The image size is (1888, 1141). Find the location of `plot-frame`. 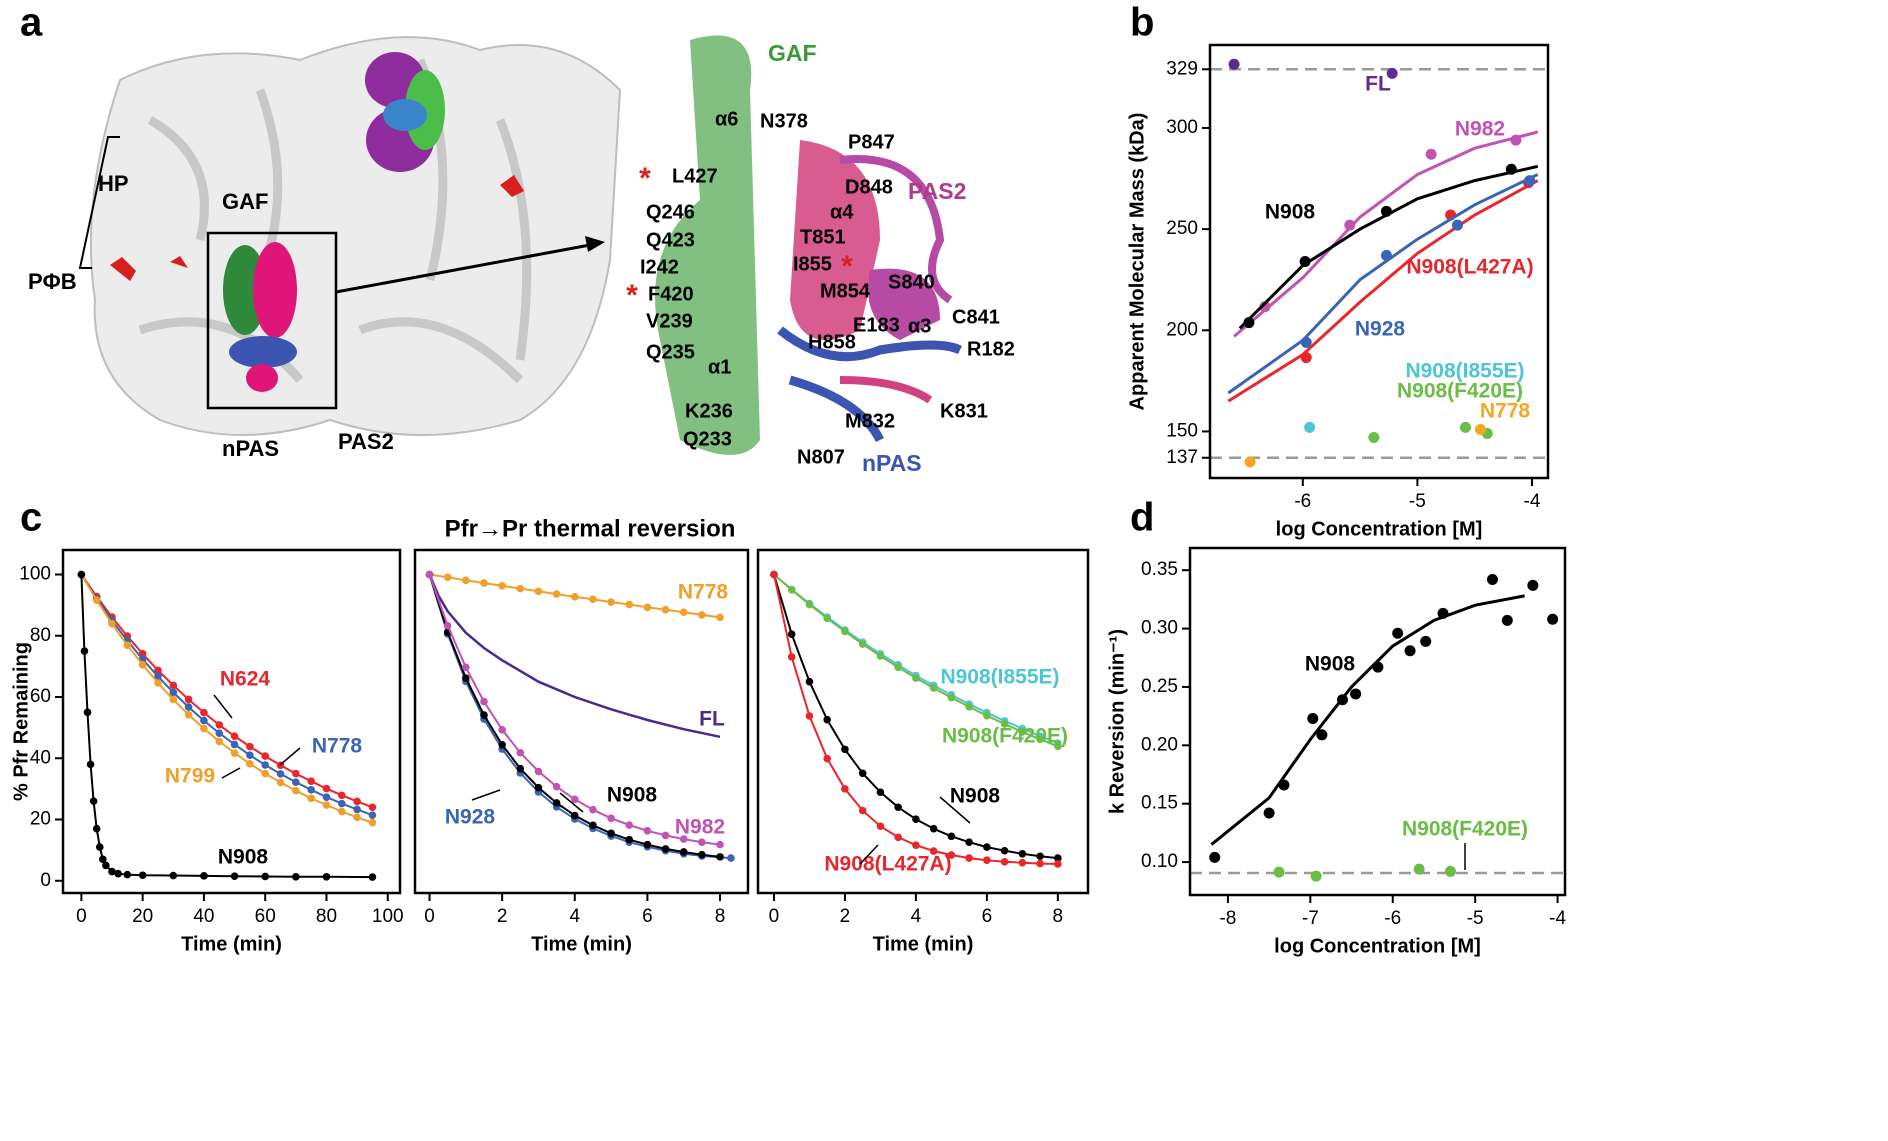

plot-frame is located at coordinates (1377, 721).